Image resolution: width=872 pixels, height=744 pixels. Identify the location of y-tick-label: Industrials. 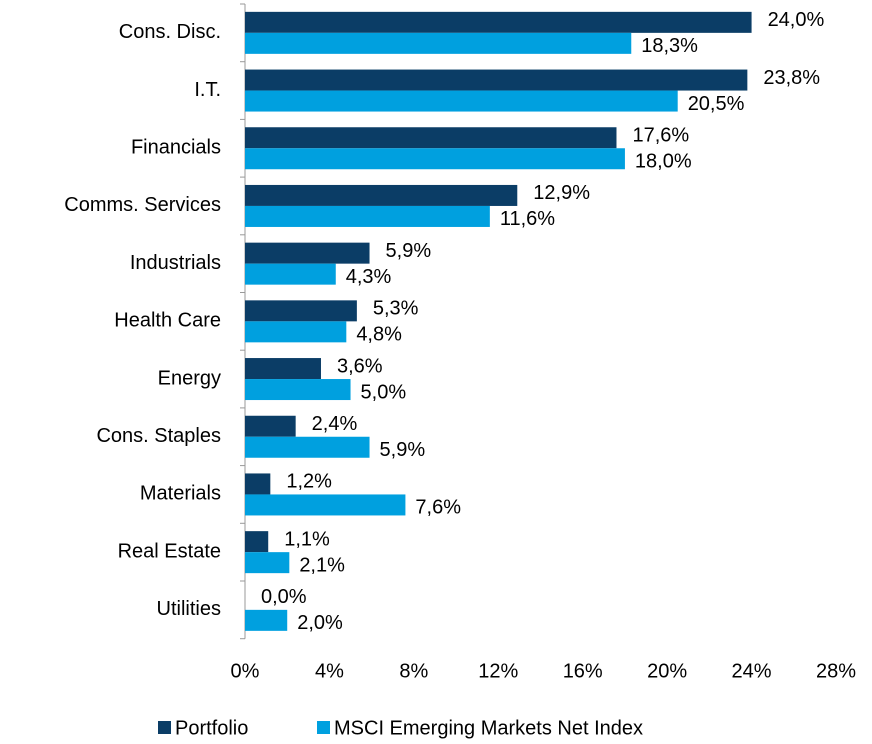
(175, 263).